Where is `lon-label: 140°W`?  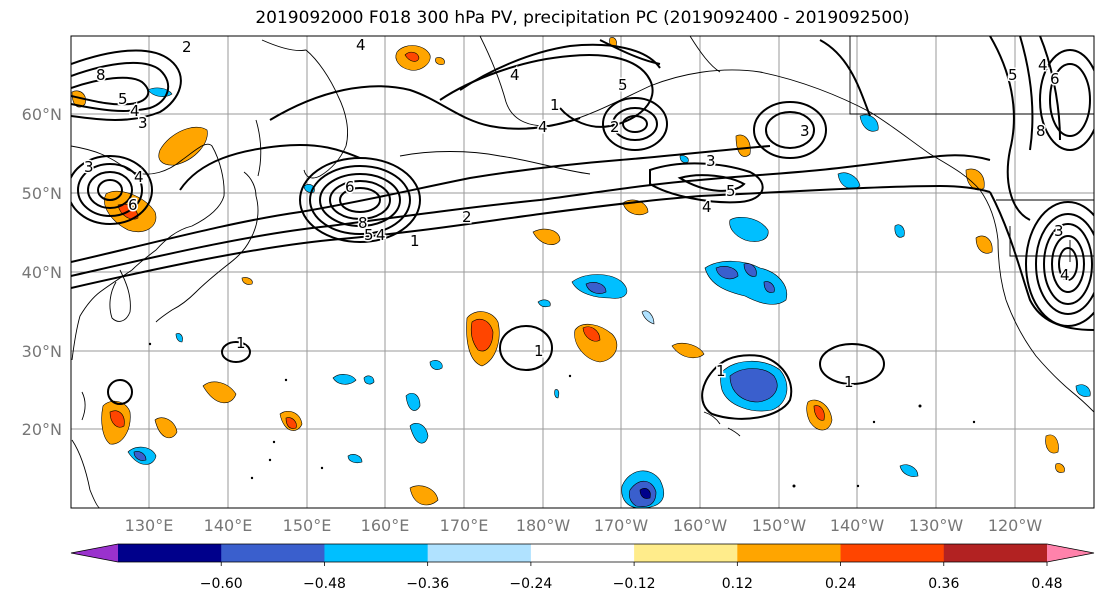 lon-label: 140°W is located at coordinates (857, 525).